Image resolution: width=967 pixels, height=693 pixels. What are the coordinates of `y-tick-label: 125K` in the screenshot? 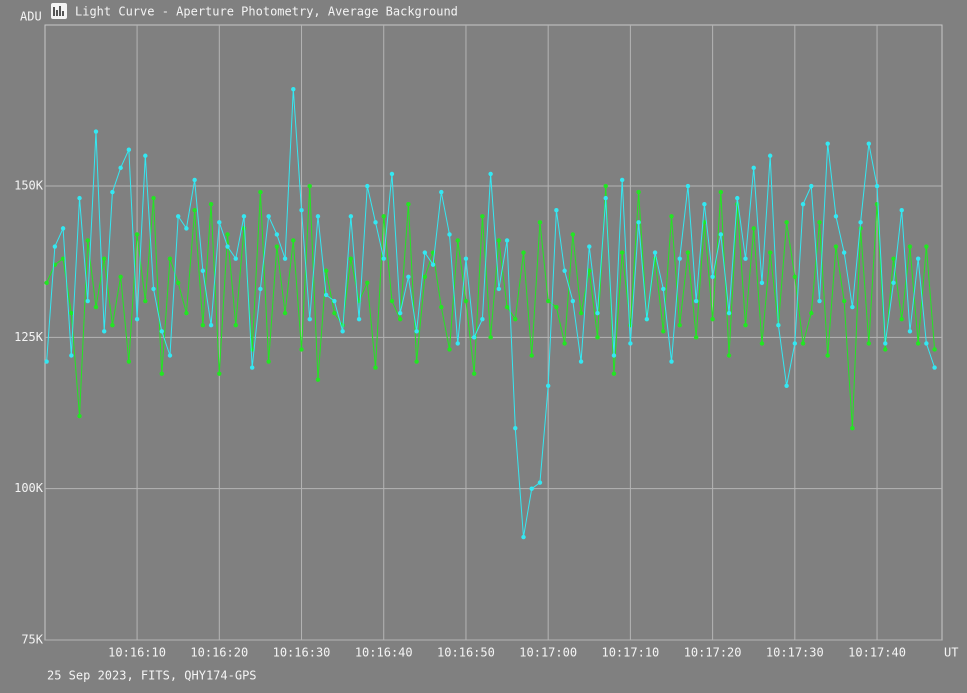 It's located at (29, 337).